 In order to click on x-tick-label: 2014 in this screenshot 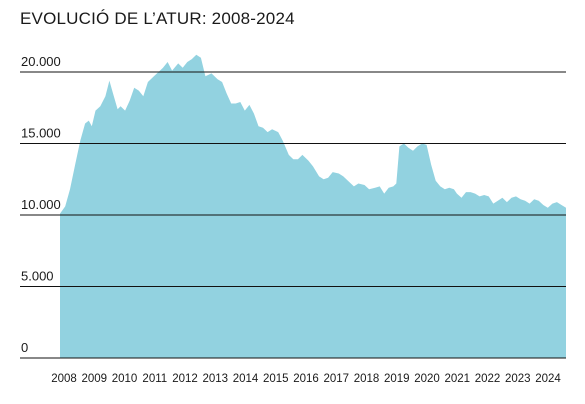, I will do `click(246, 379)`.